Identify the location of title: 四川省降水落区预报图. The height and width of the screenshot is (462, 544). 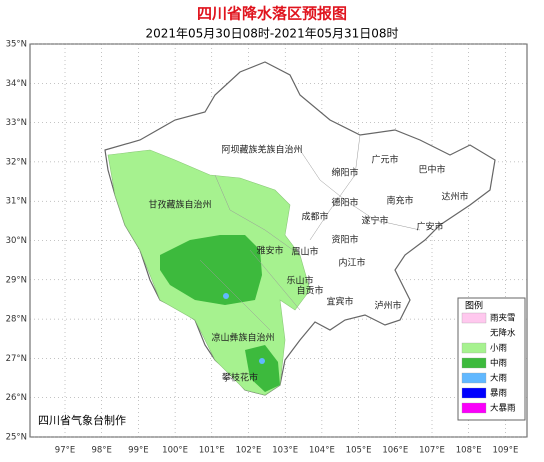
(272, 14).